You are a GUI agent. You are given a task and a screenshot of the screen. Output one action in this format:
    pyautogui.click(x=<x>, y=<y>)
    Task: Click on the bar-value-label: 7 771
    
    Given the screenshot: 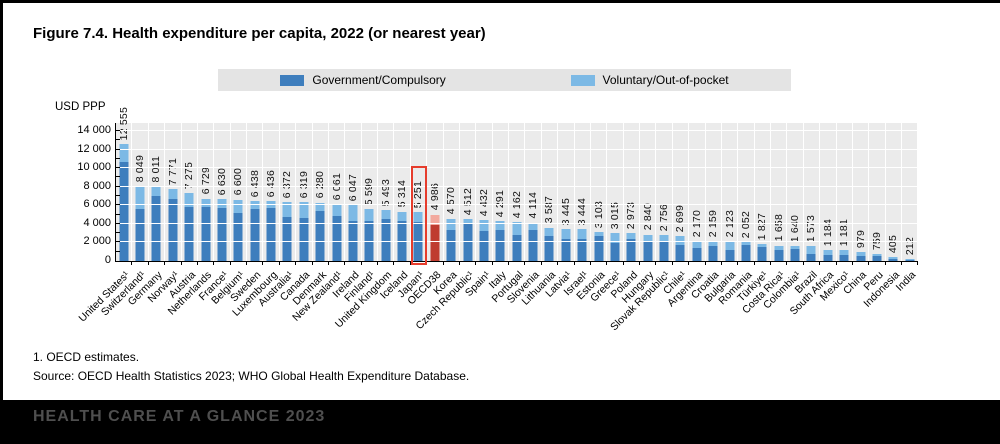 What is the action you would take?
    pyautogui.click(x=172, y=171)
    